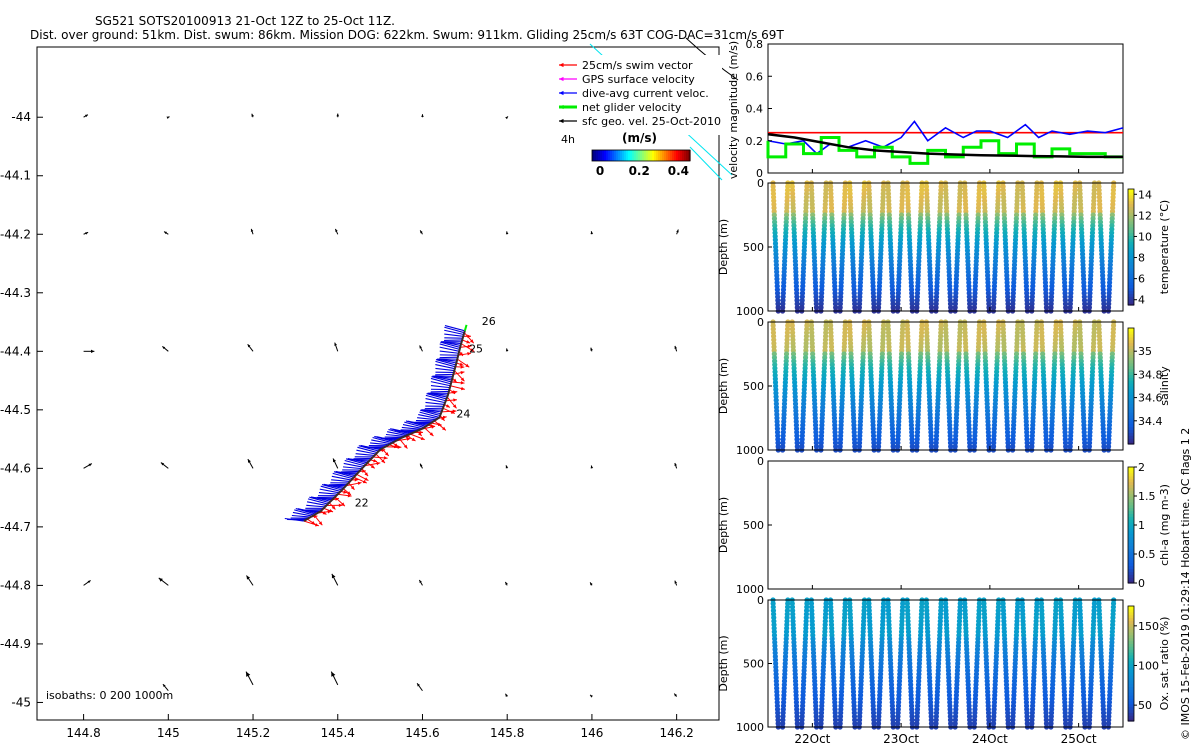 The height and width of the screenshot is (750, 1200). What do you see at coordinates (568, 139) in the screenshot?
I see `legend-time-label: 4h` at bounding box center [568, 139].